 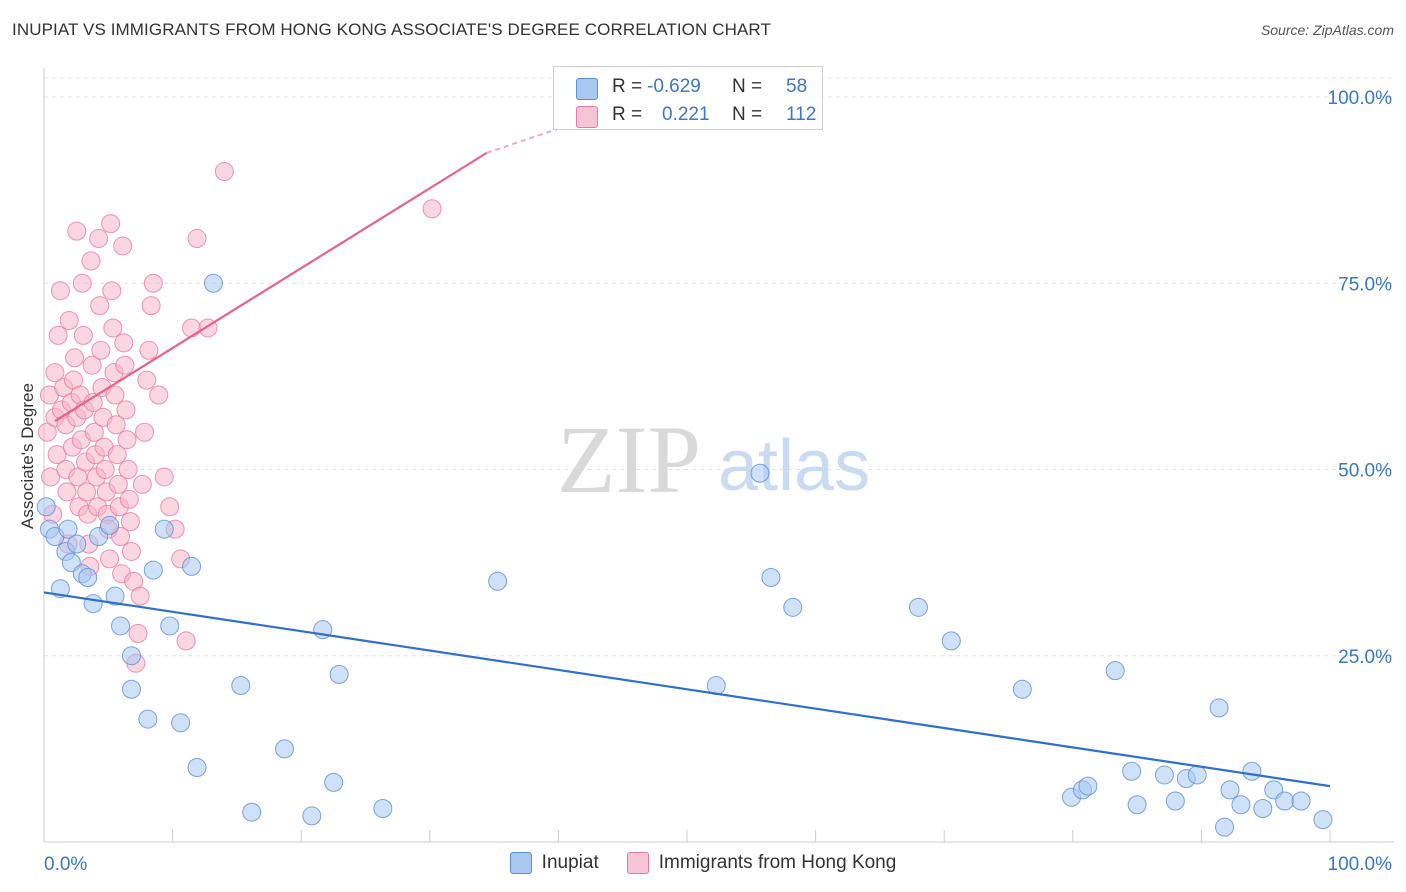 What do you see at coordinates (629, 459) in the screenshot?
I see `watermark-zip: ZIP` at bounding box center [629, 459].